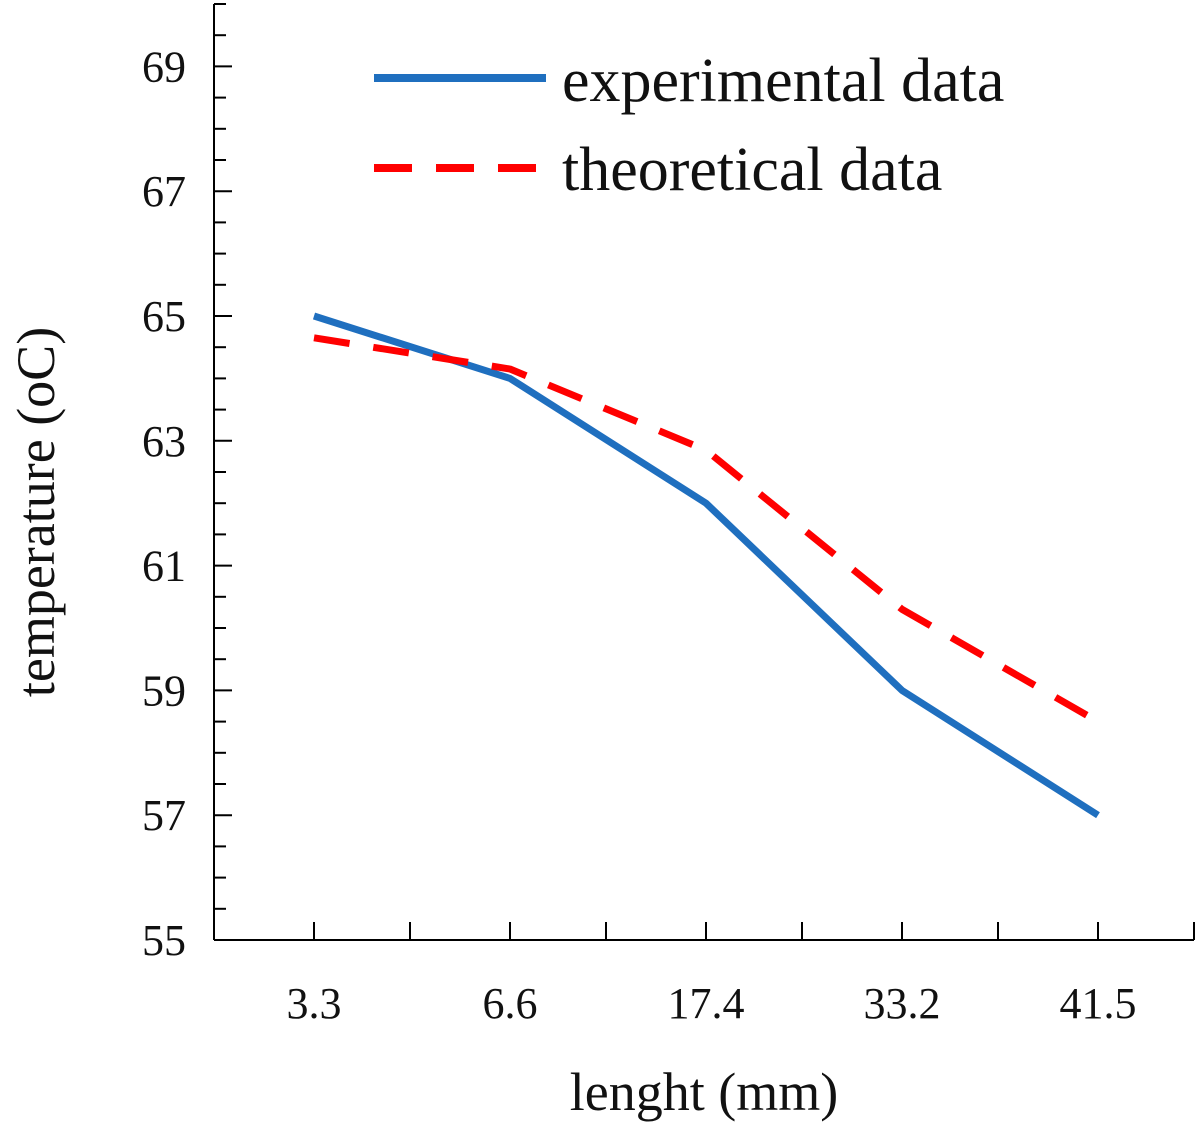  Describe the element at coordinates (164, 566) in the screenshot. I see `y-tick-label: 61` at that location.